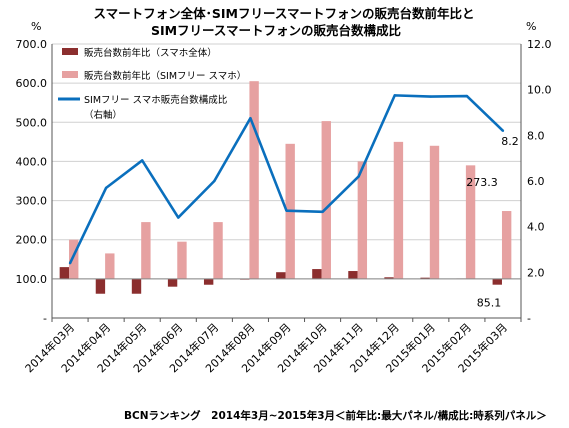 The width and height of the screenshot is (569, 428). I want to click on right-tick-label: 12.0, so click(539, 44).